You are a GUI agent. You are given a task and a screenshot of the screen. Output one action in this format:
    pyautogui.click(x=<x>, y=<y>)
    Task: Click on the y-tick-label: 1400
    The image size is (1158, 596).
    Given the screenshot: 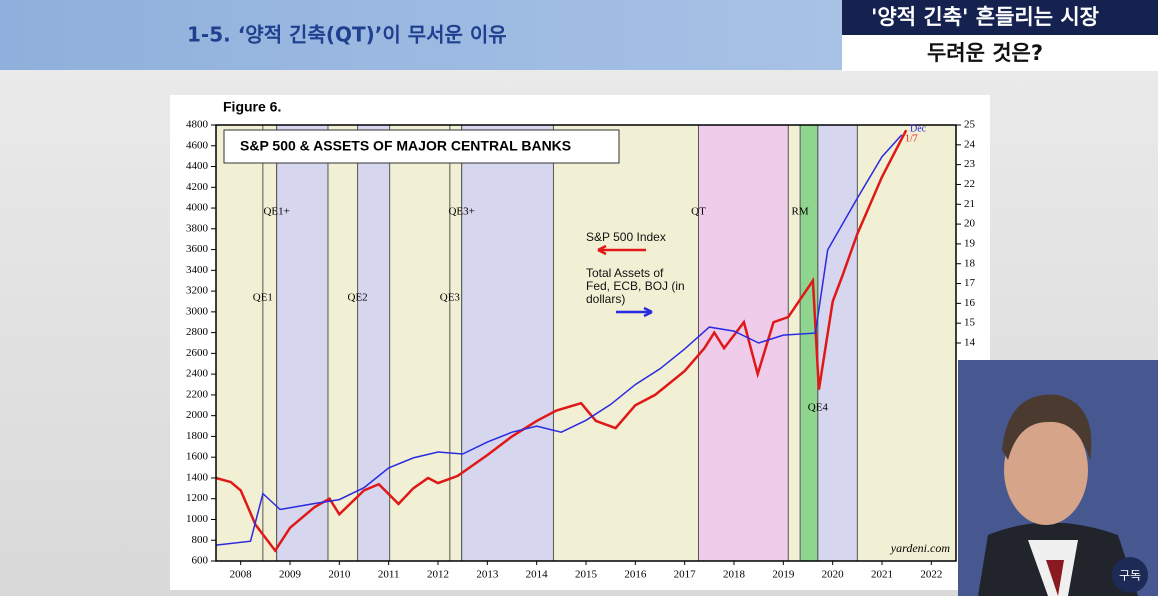 What is the action you would take?
    pyautogui.click(x=197, y=477)
    